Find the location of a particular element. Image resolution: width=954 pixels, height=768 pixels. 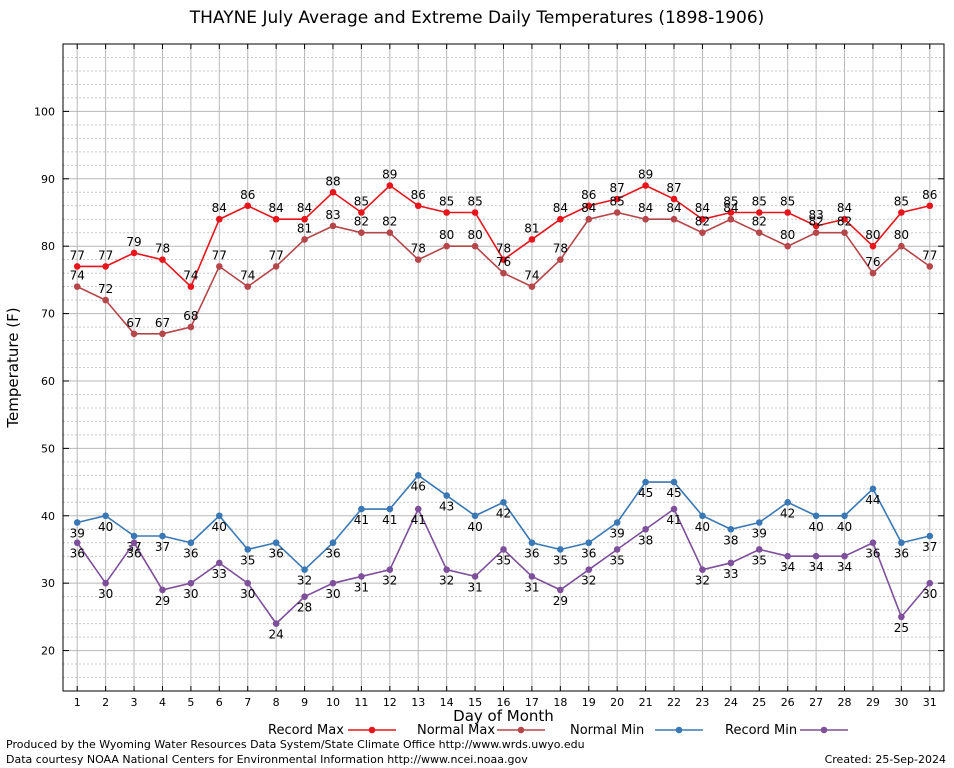

normal-min-data-label: 36 is located at coordinates (588, 554).